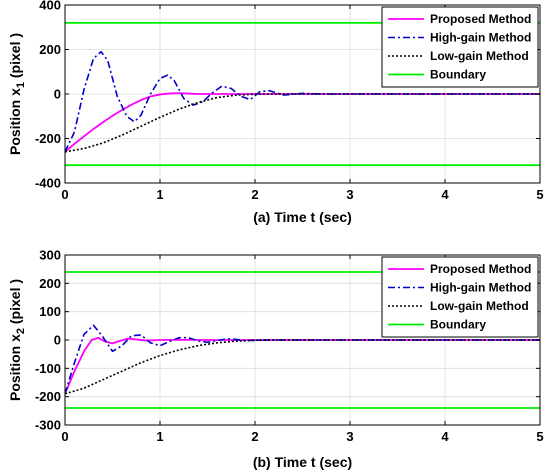  I want to click on series-line-low-gain-method, so click(302, 123).